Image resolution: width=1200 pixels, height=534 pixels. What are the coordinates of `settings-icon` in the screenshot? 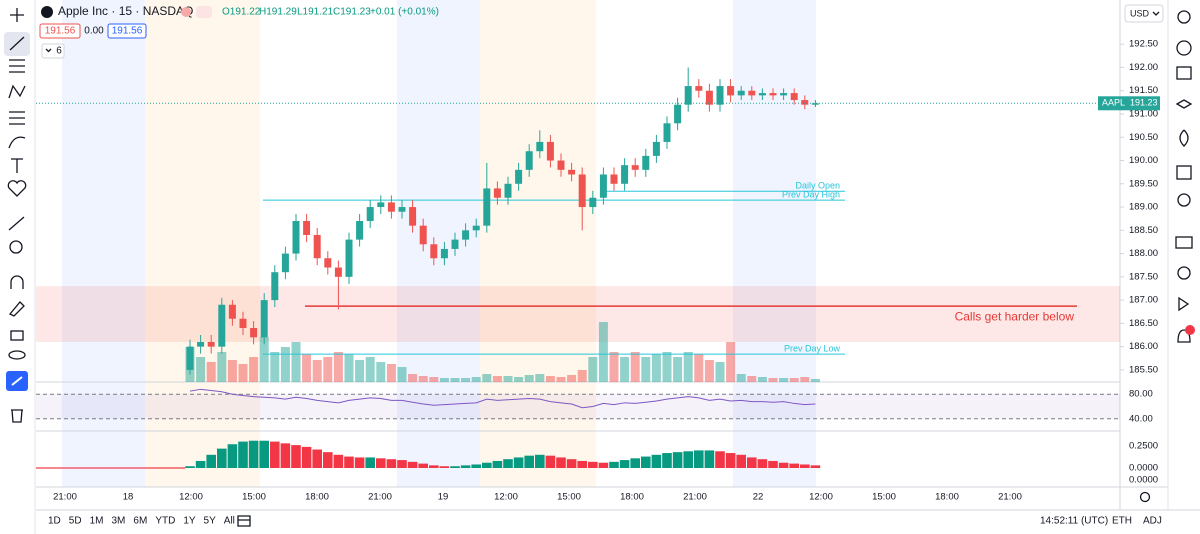 It's located at (1145, 497).